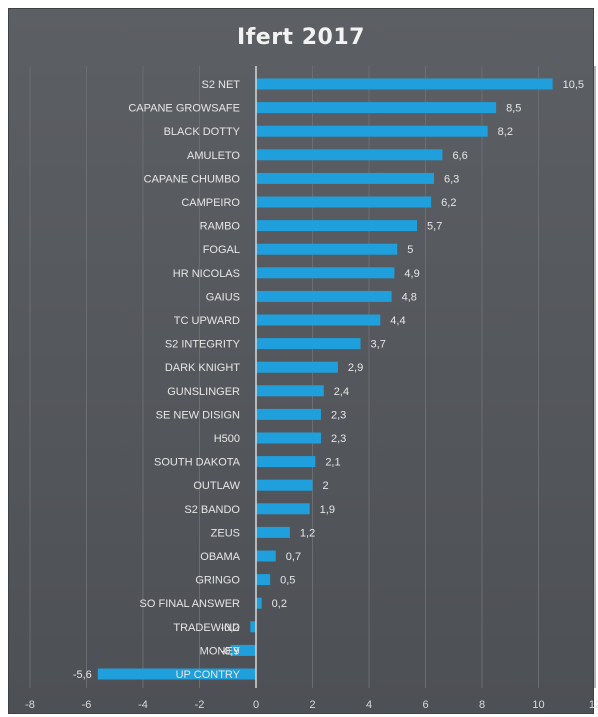 This screenshot has height=717, width=598. Describe the element at coordinates (207, 321) in the screenshot. I see `category-label: TC UPWARD` at that location.